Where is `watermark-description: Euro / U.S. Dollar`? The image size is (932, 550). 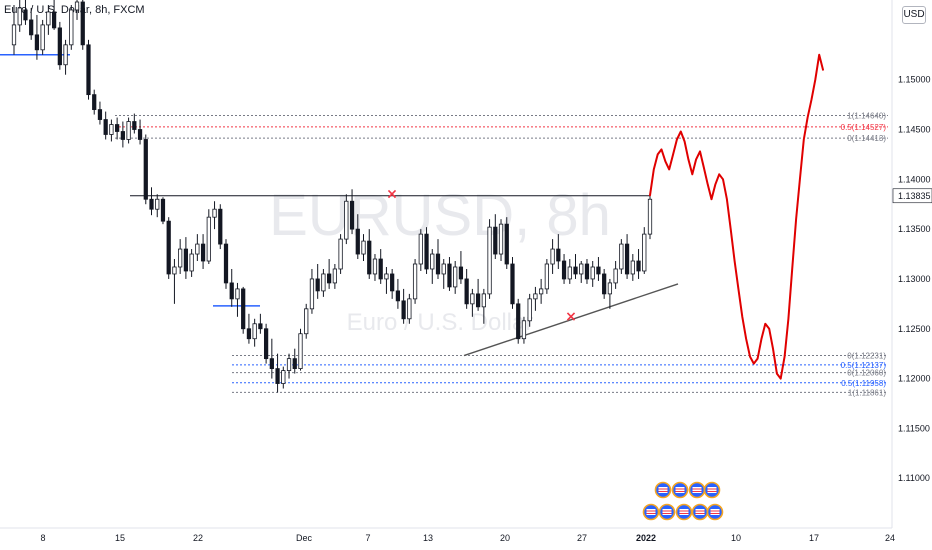
watermark-description: Euro / U.S. Dollar is located at coordinates (440, 322).